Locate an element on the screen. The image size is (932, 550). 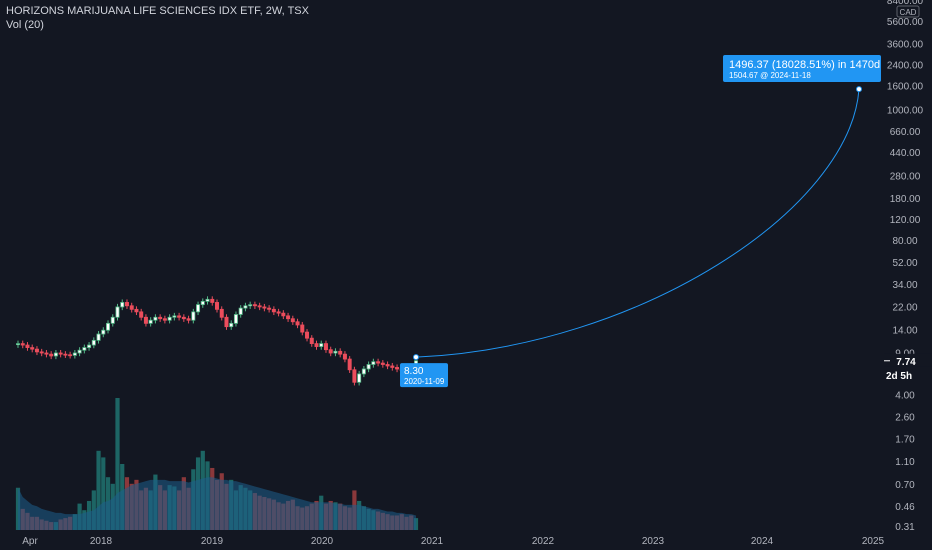
x-tick-label: Apr is located at coordinates (30, 541).